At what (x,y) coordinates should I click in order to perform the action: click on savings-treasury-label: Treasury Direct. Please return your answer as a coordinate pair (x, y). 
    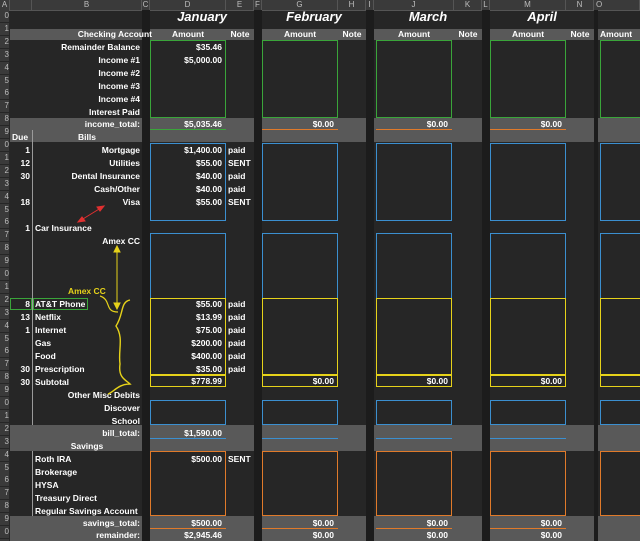
    Looking at the image, I should click on (66, 498).